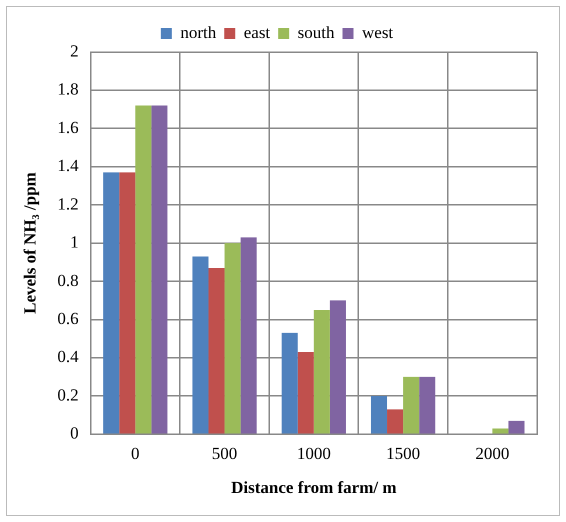 The image size is (566, 522). I want to click on y-tick-label: 0, so click(74, 433).